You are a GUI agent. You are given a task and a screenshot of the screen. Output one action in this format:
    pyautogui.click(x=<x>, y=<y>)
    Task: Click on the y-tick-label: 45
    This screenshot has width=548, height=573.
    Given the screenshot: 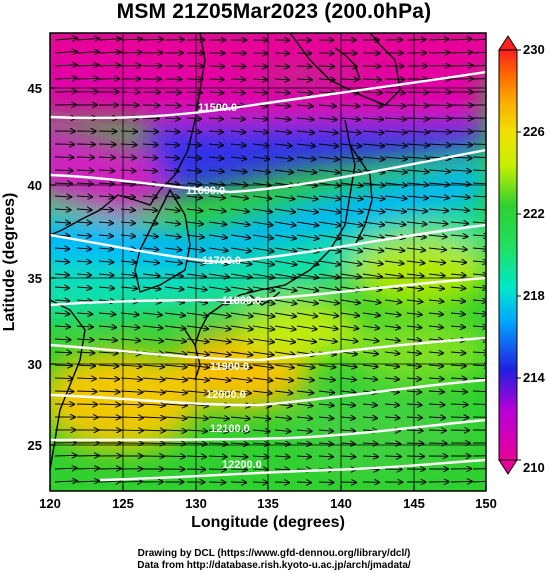 What is the action you would take?
    pyautogui.click(x=35, y=88)
    